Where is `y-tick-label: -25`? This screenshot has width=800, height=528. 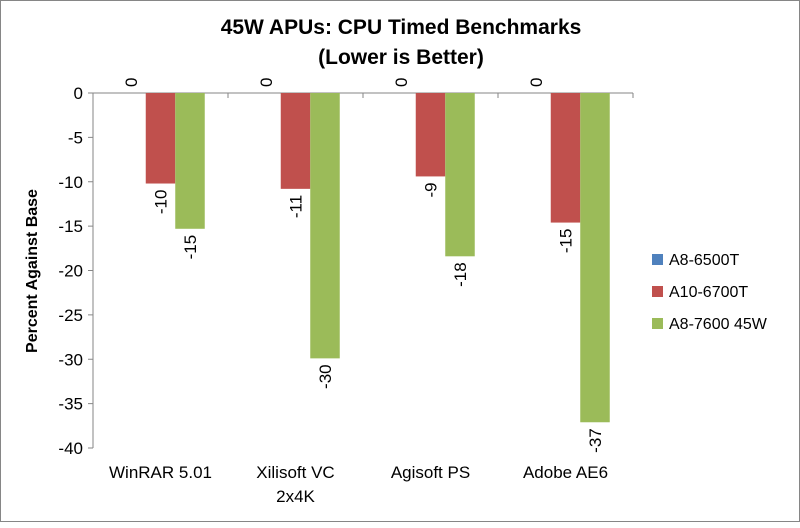 y-tick-label: -25 is located at coordinates (70, 315).